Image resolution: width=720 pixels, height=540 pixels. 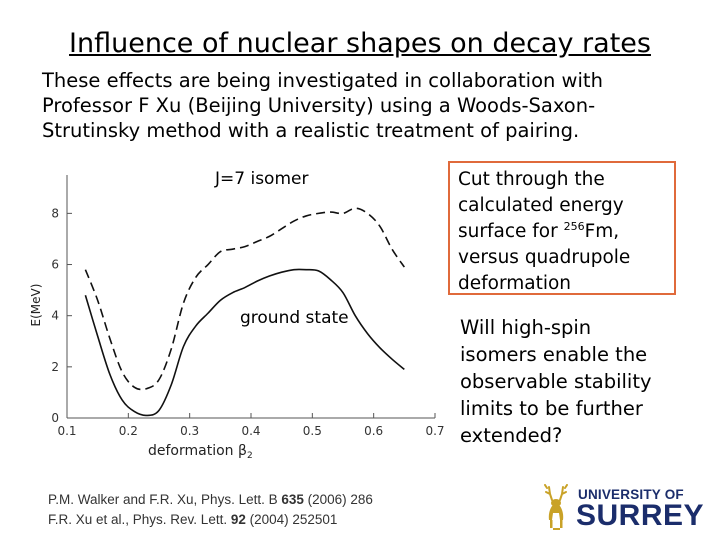 What do you see at coordinates (36, 305) in the screenshot?
I see `y-axis-label: E(MeV)` at bounding box center [36, 305].